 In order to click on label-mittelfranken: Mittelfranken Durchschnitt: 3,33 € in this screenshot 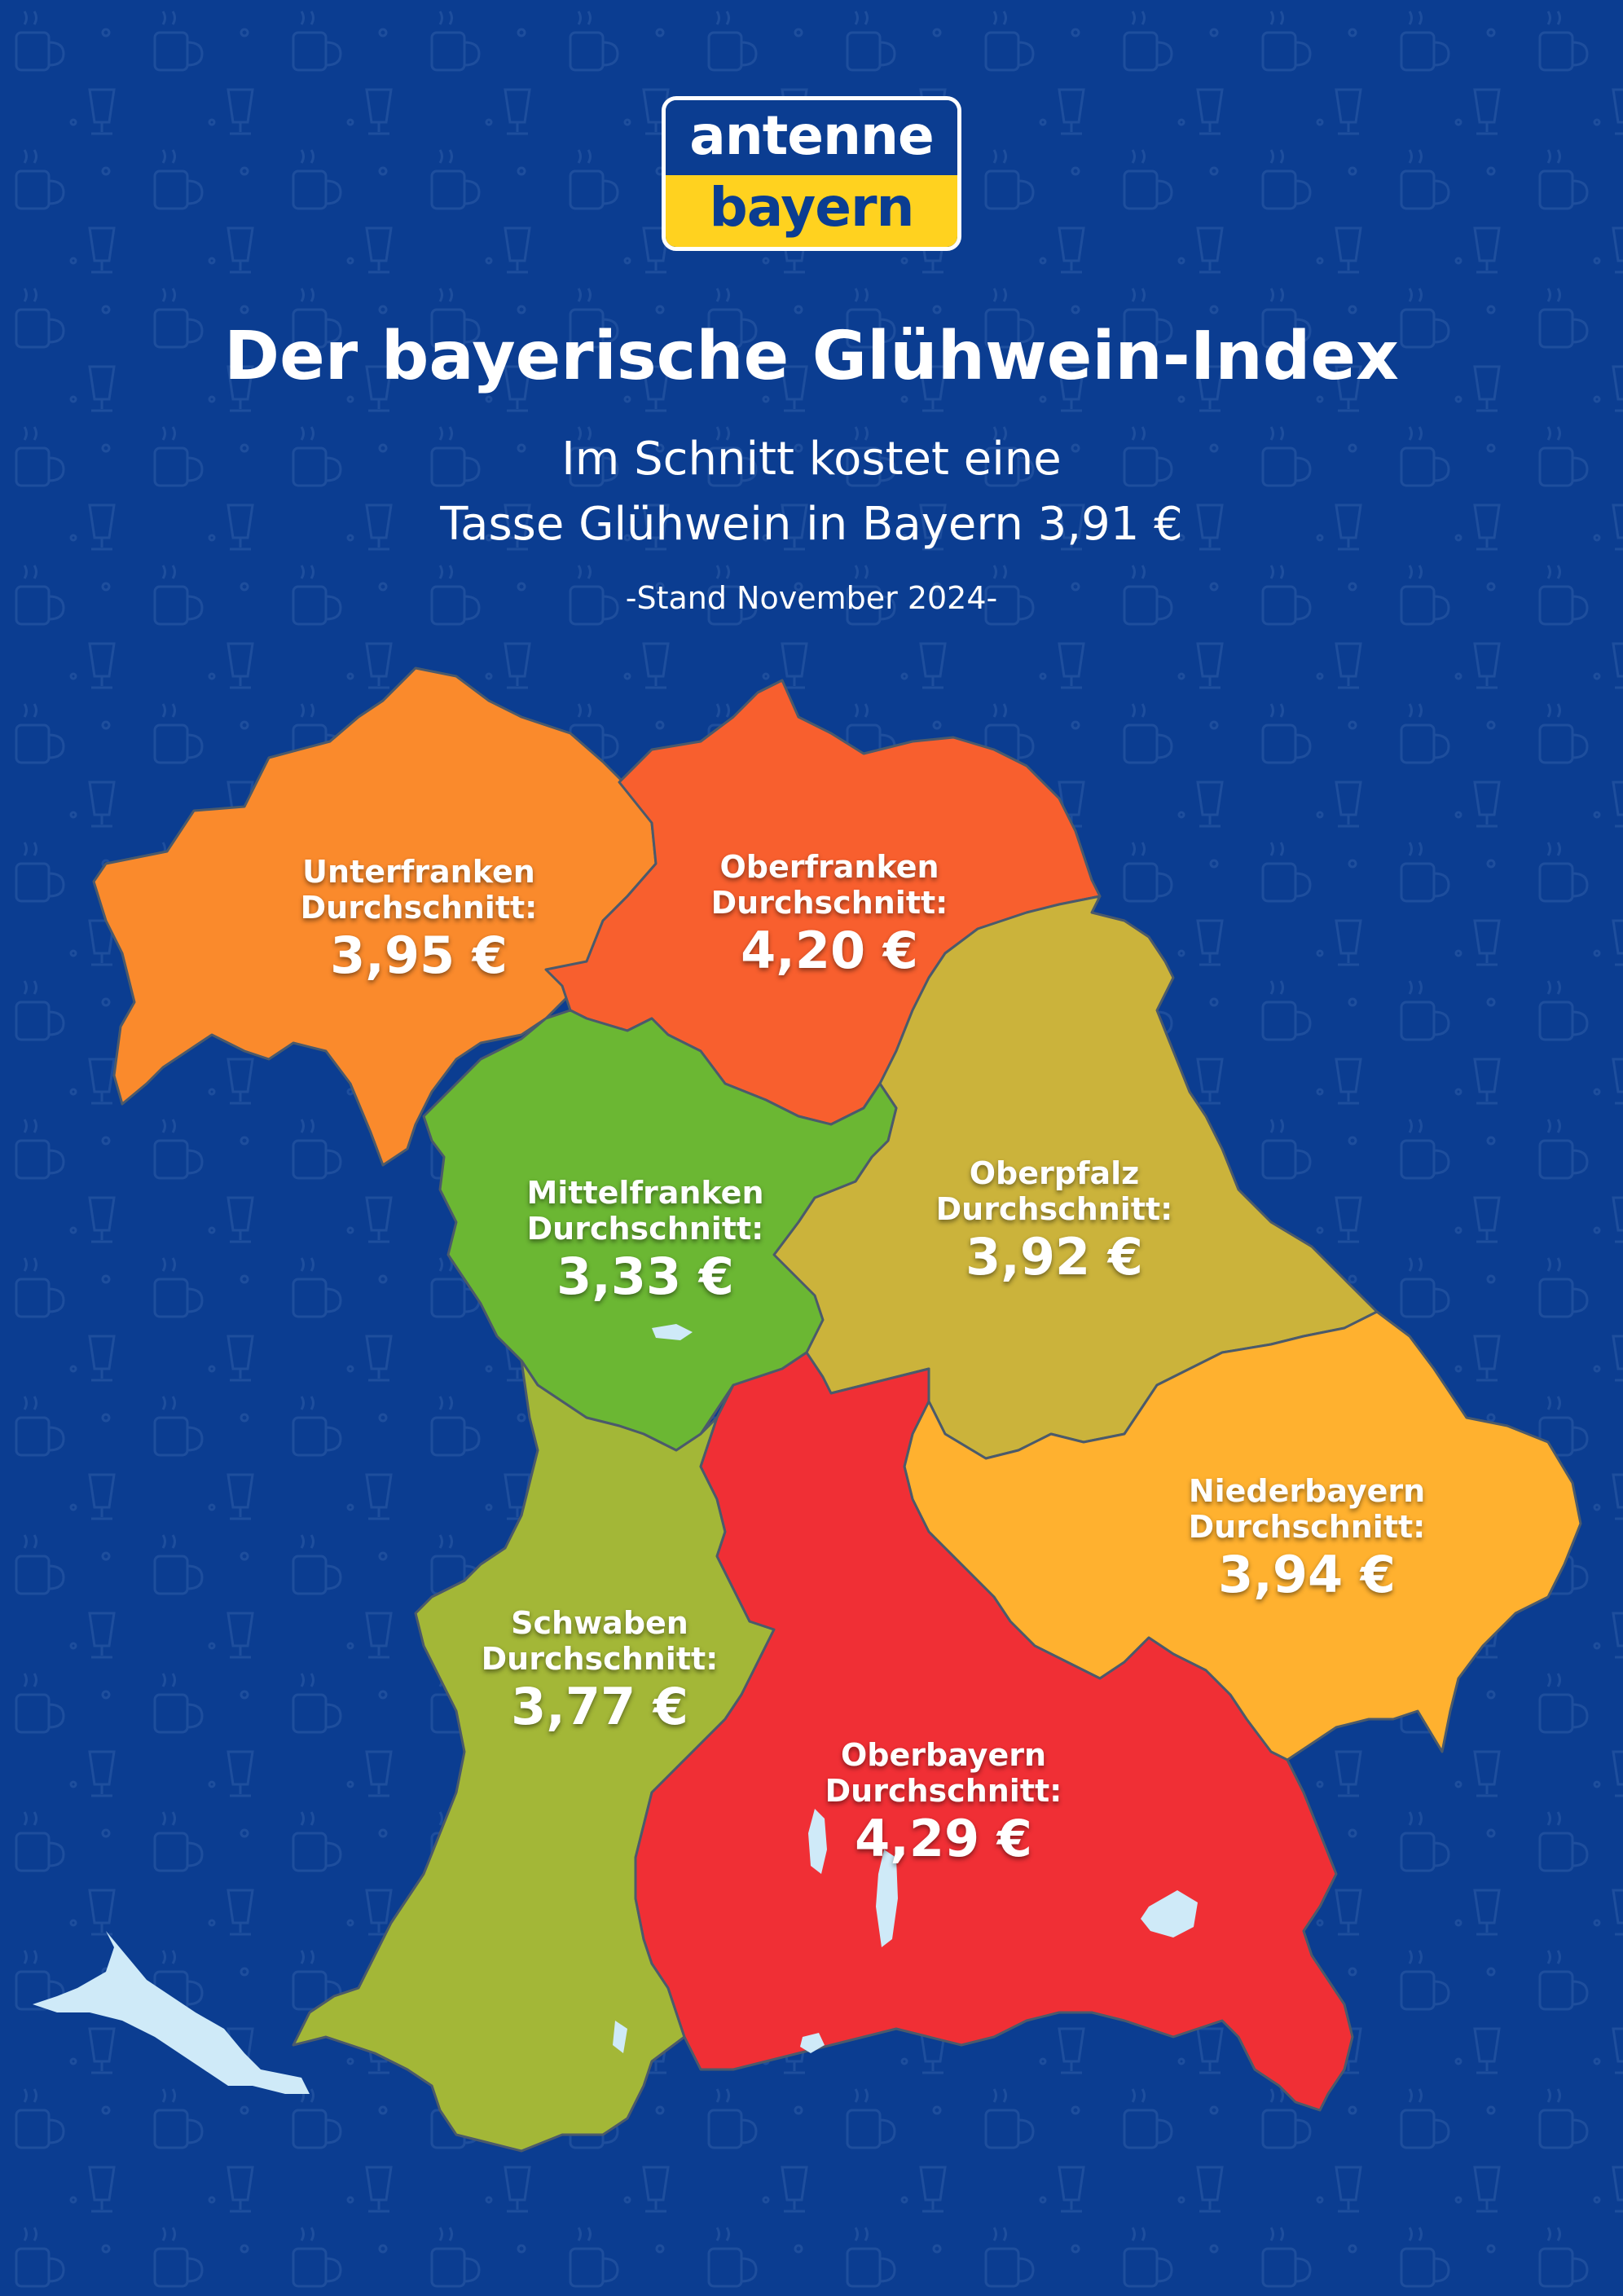, I will do `click(645, 1241)`.